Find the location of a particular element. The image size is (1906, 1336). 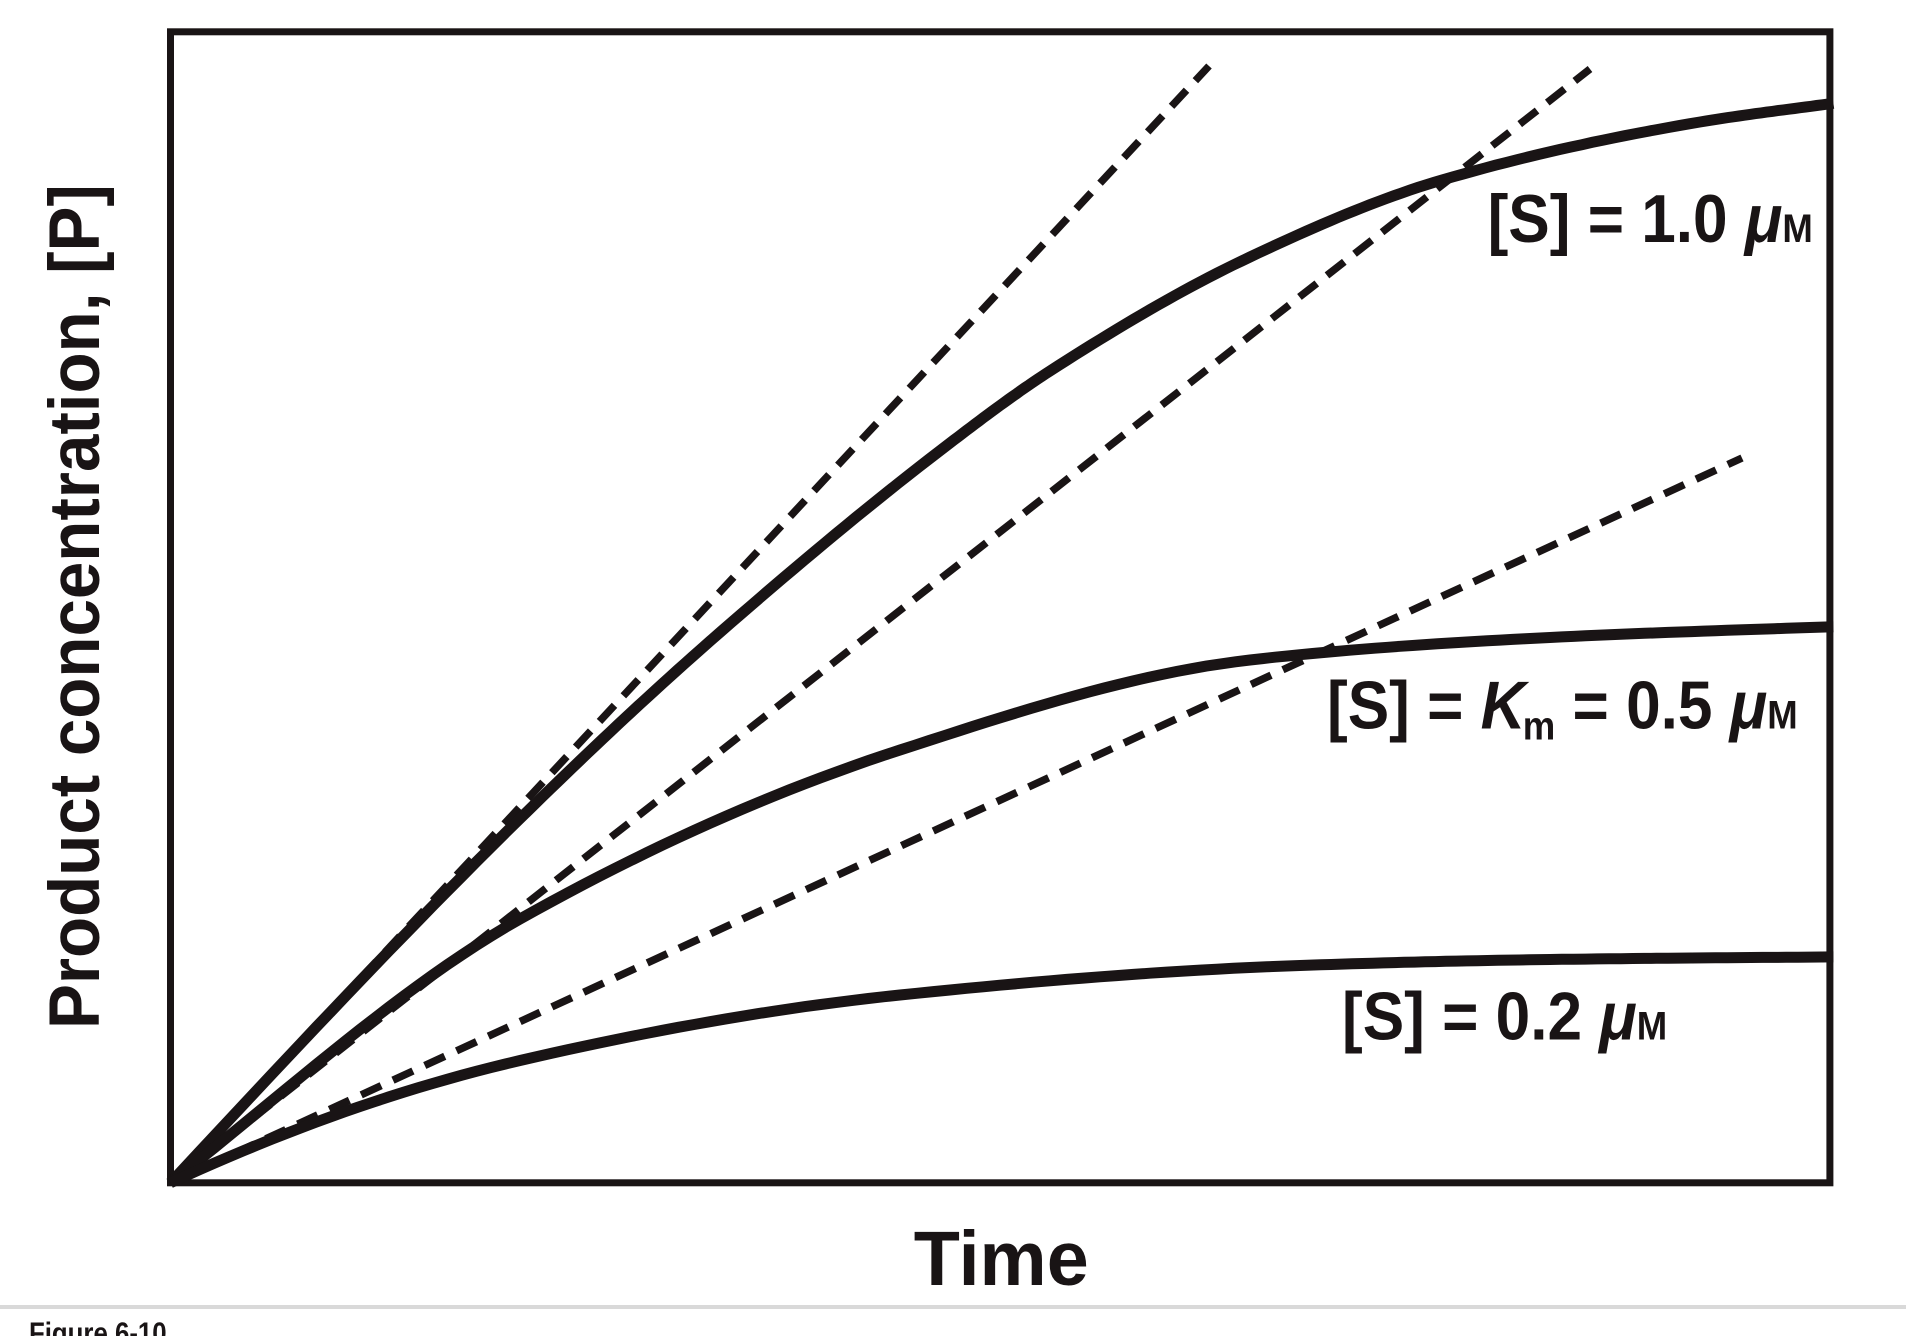

svg-text: Figure 6-10 is located at coordinates (98, 1326).